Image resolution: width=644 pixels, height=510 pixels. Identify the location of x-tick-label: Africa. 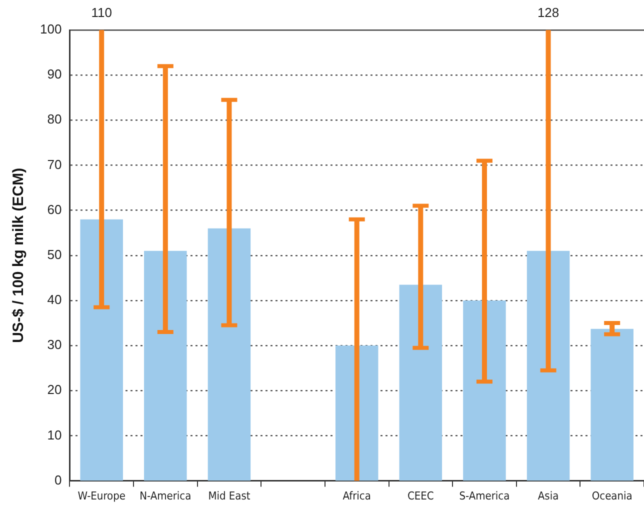
(356, 495).